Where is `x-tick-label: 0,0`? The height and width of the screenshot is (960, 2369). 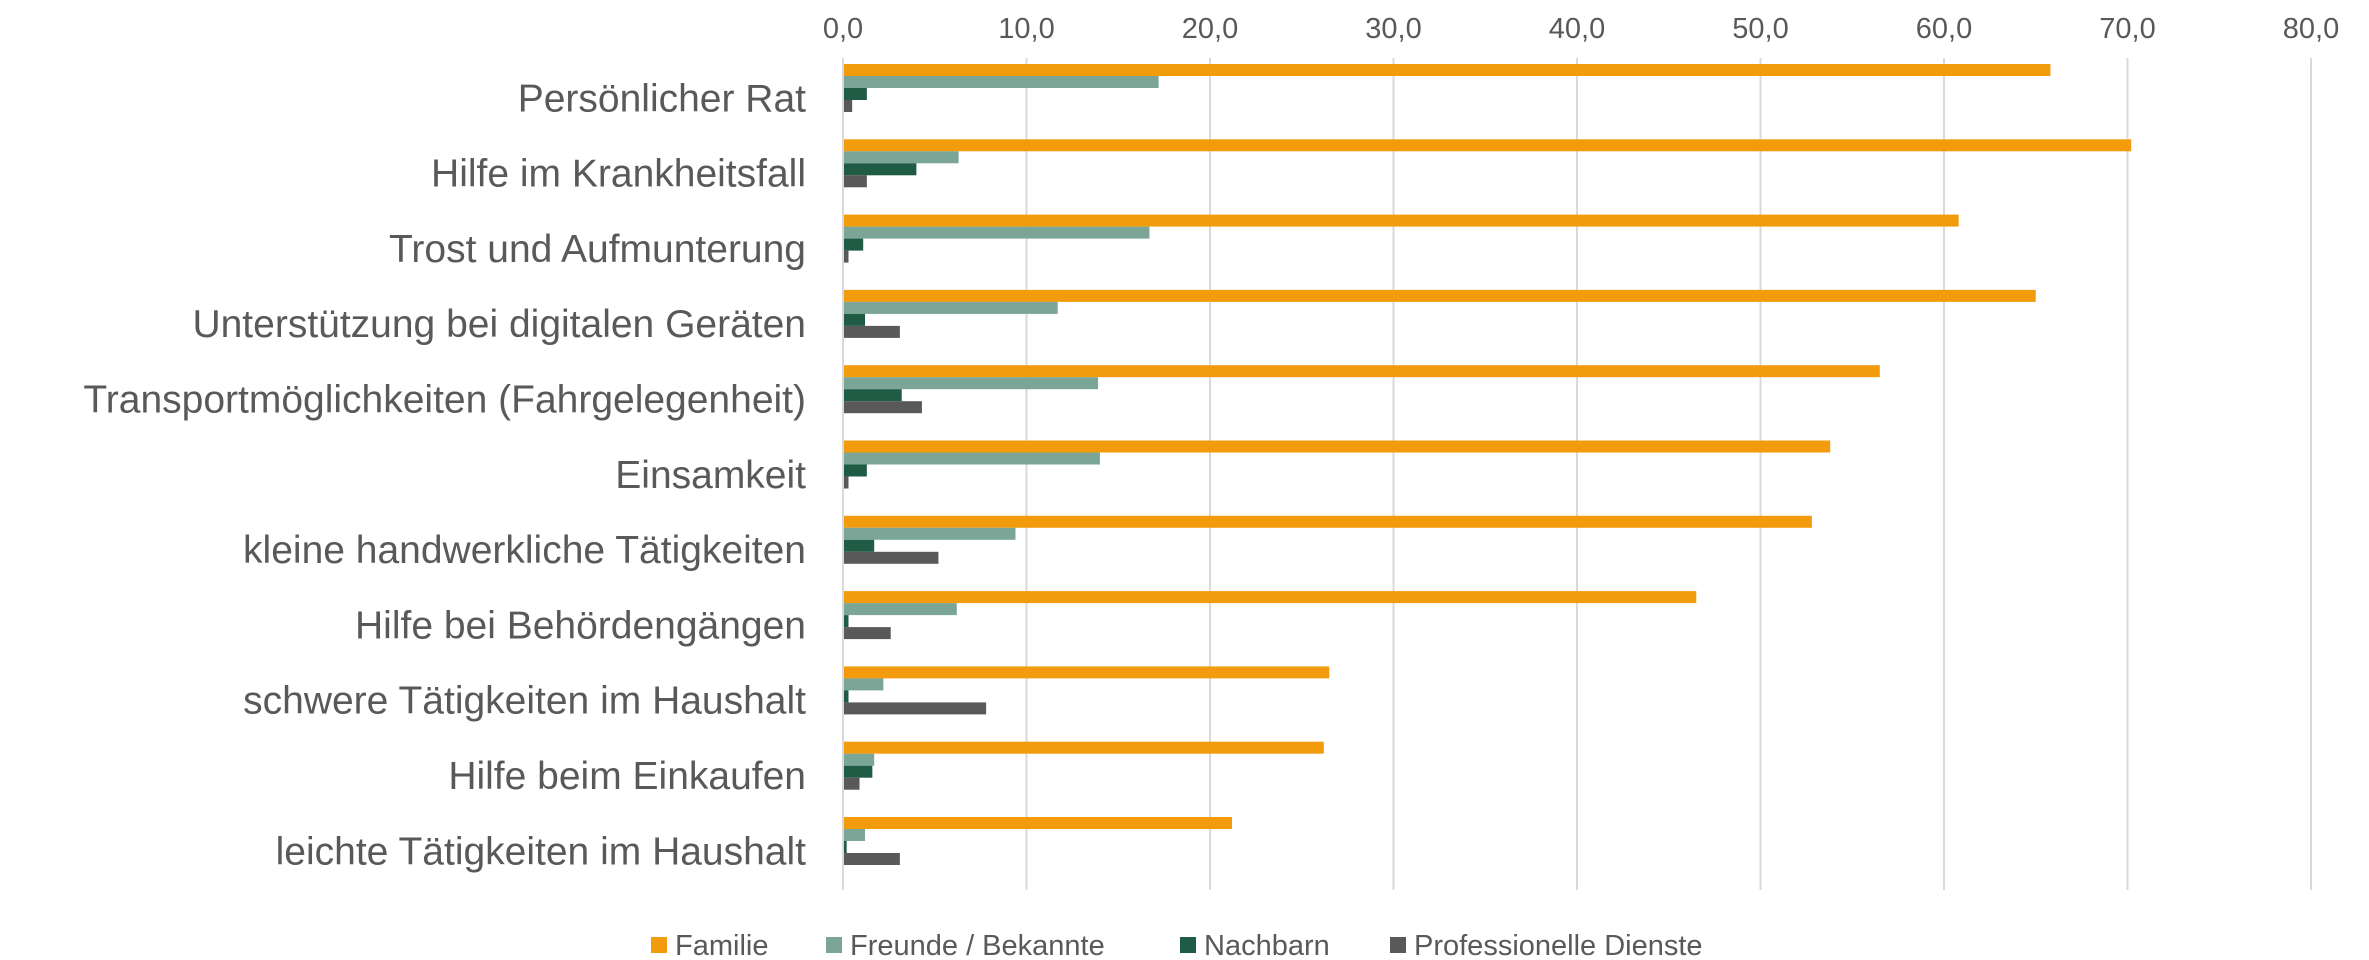
x-tick-label: 0,0 is located at coordinates (843, 29).